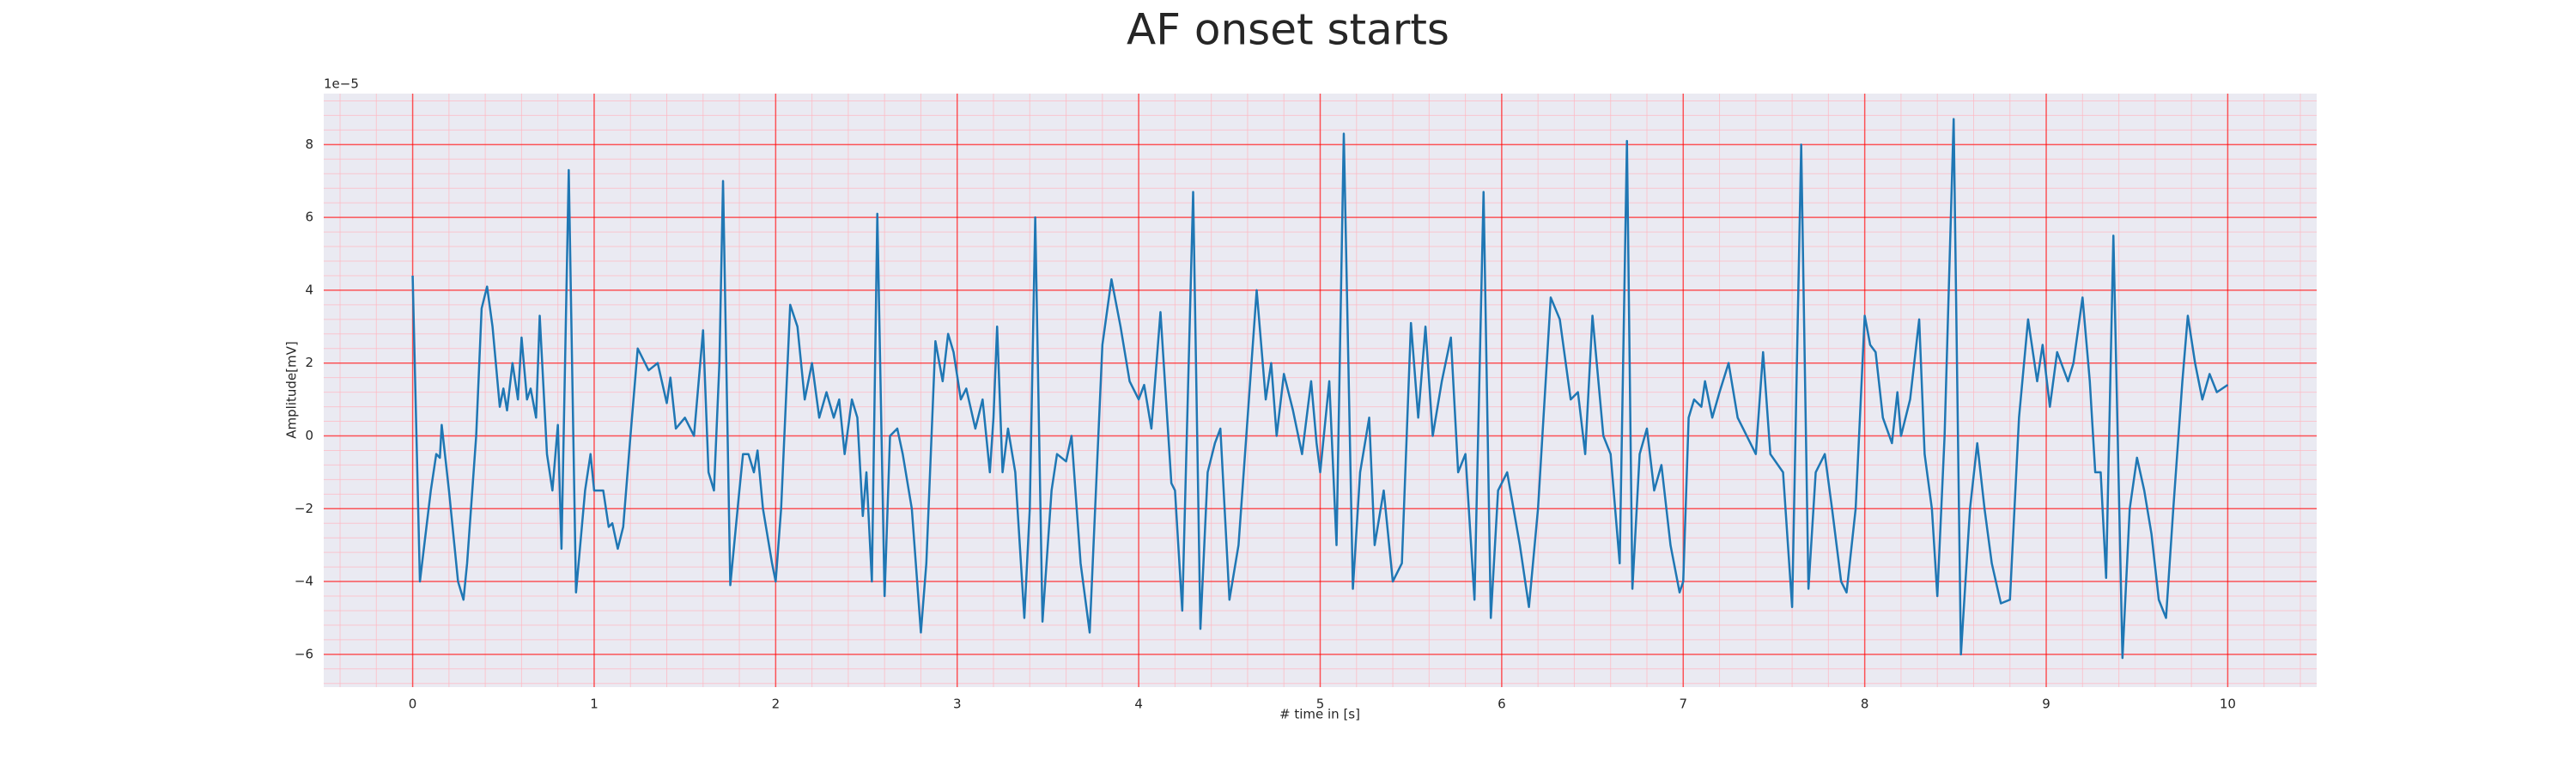  I want to click on y-offset-label: 1e−5, so click(342, 84).